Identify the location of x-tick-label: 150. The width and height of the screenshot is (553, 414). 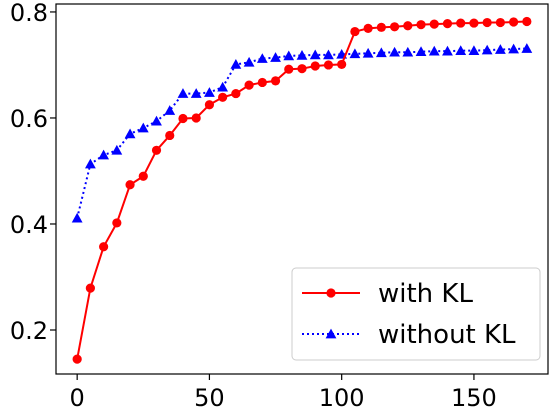
(474, 398).